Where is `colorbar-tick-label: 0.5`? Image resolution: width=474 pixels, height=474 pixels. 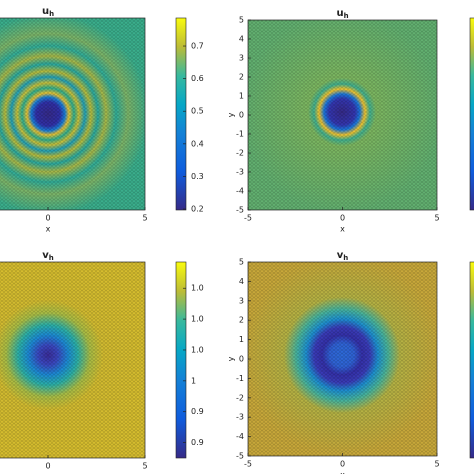 colorbar-tick-label: 0.5 is located at coordinates (197, 111).